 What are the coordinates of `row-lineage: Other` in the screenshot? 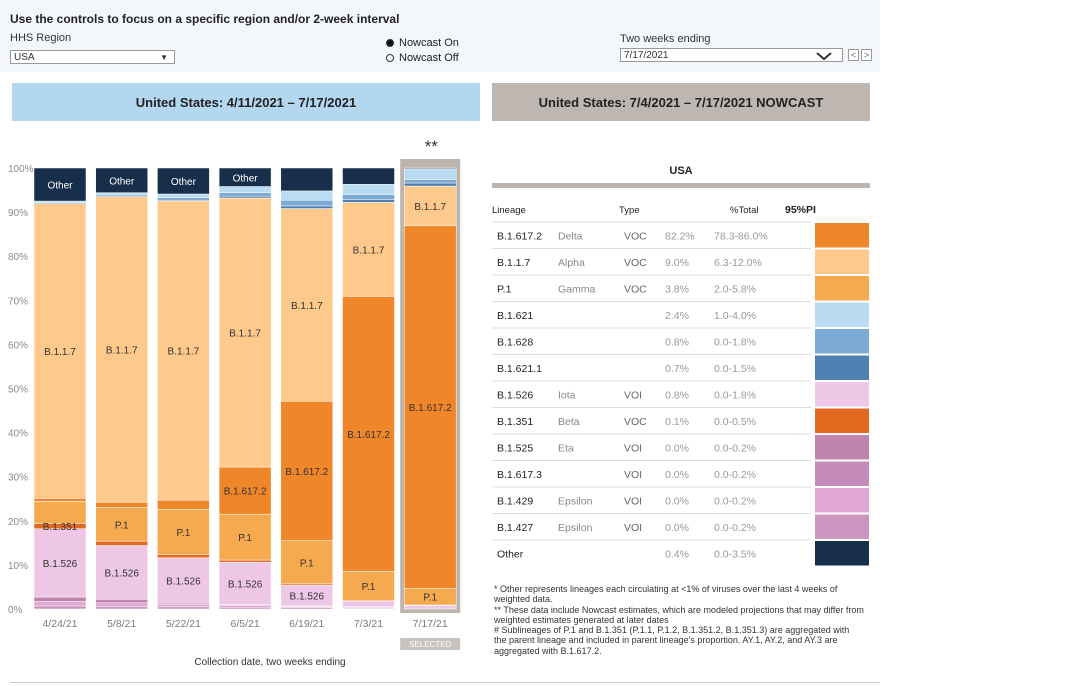 It's located at (510, 554).